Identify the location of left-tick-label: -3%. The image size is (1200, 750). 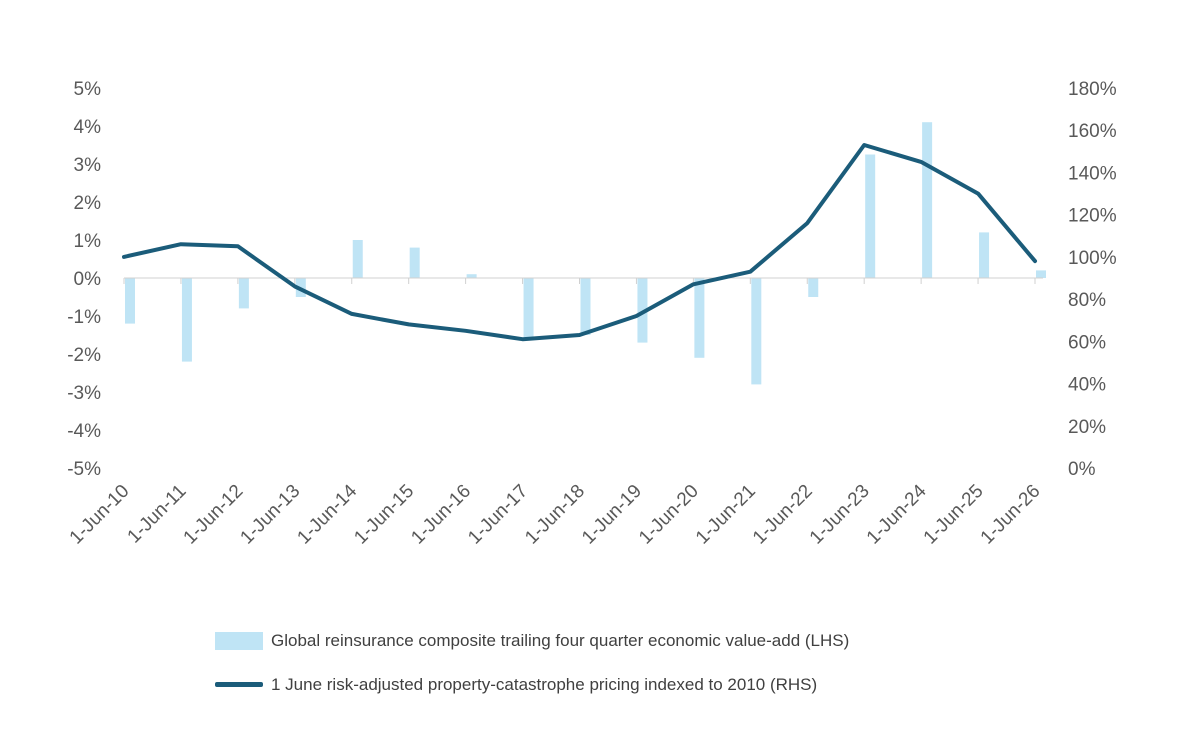
(84, 393).